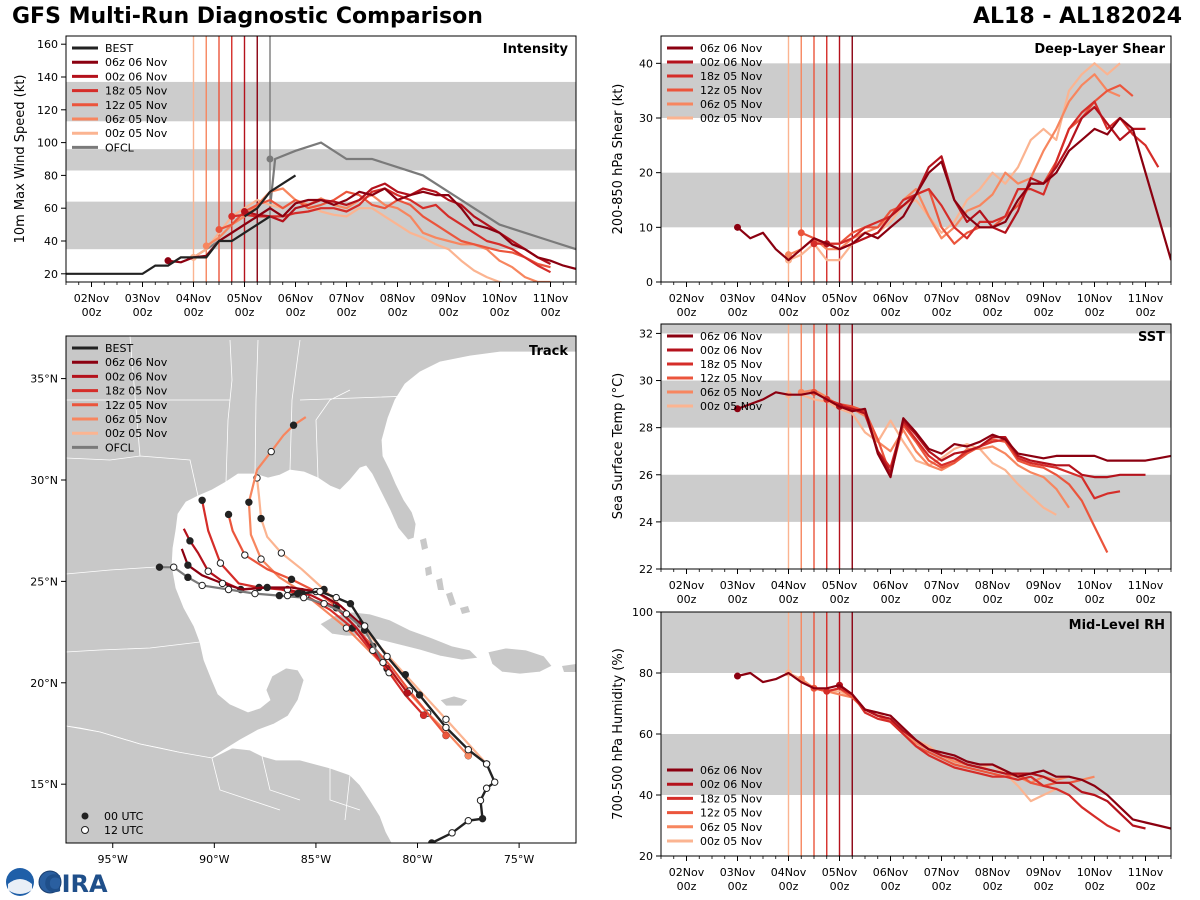  What do you see at coordinates (136, 91) in the screenshot?
I see `intensity-legend-label-3: 18z 05 Nov` at bounding box center [136, 91].